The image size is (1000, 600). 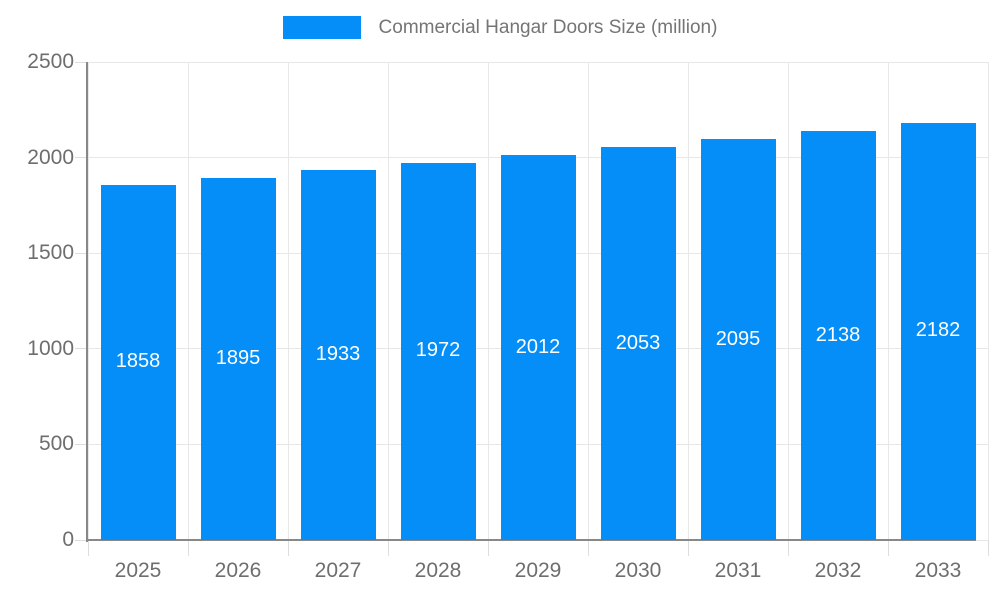 I want to click on x-tick-label: 2033, so click(x=938, y=570).